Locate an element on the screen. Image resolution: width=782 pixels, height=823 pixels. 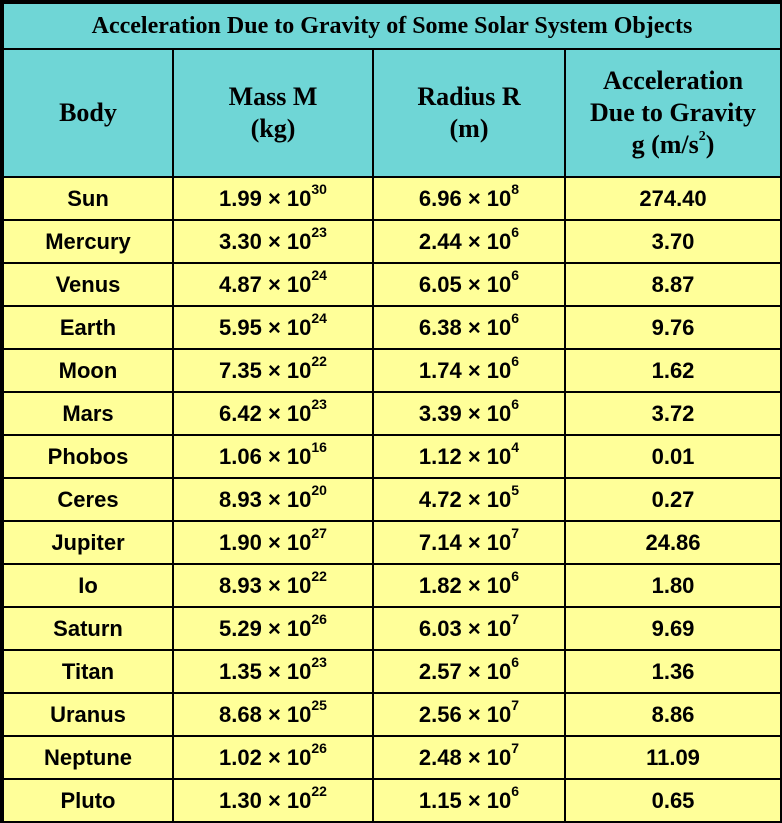
cell-mass: 1.02 × 1026 is located at coordinates (273, 757).